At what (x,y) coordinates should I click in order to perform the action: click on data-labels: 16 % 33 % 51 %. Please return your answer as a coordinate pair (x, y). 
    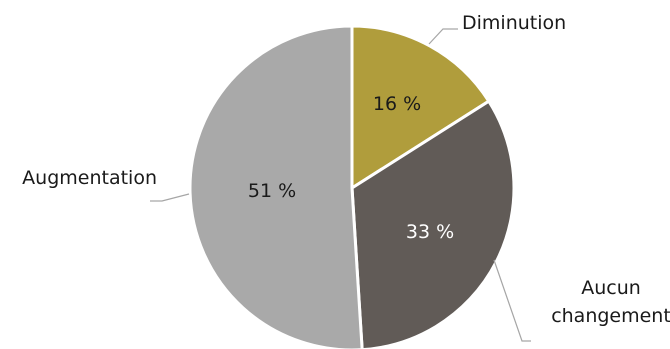
    Looking at the image, I should click on (351, 168).